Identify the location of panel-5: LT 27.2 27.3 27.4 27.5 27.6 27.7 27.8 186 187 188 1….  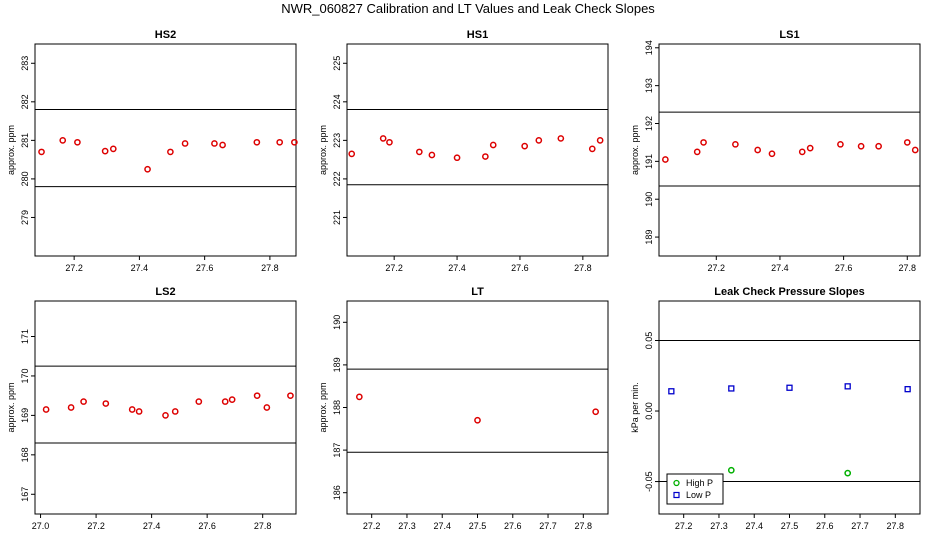
(463, 408).